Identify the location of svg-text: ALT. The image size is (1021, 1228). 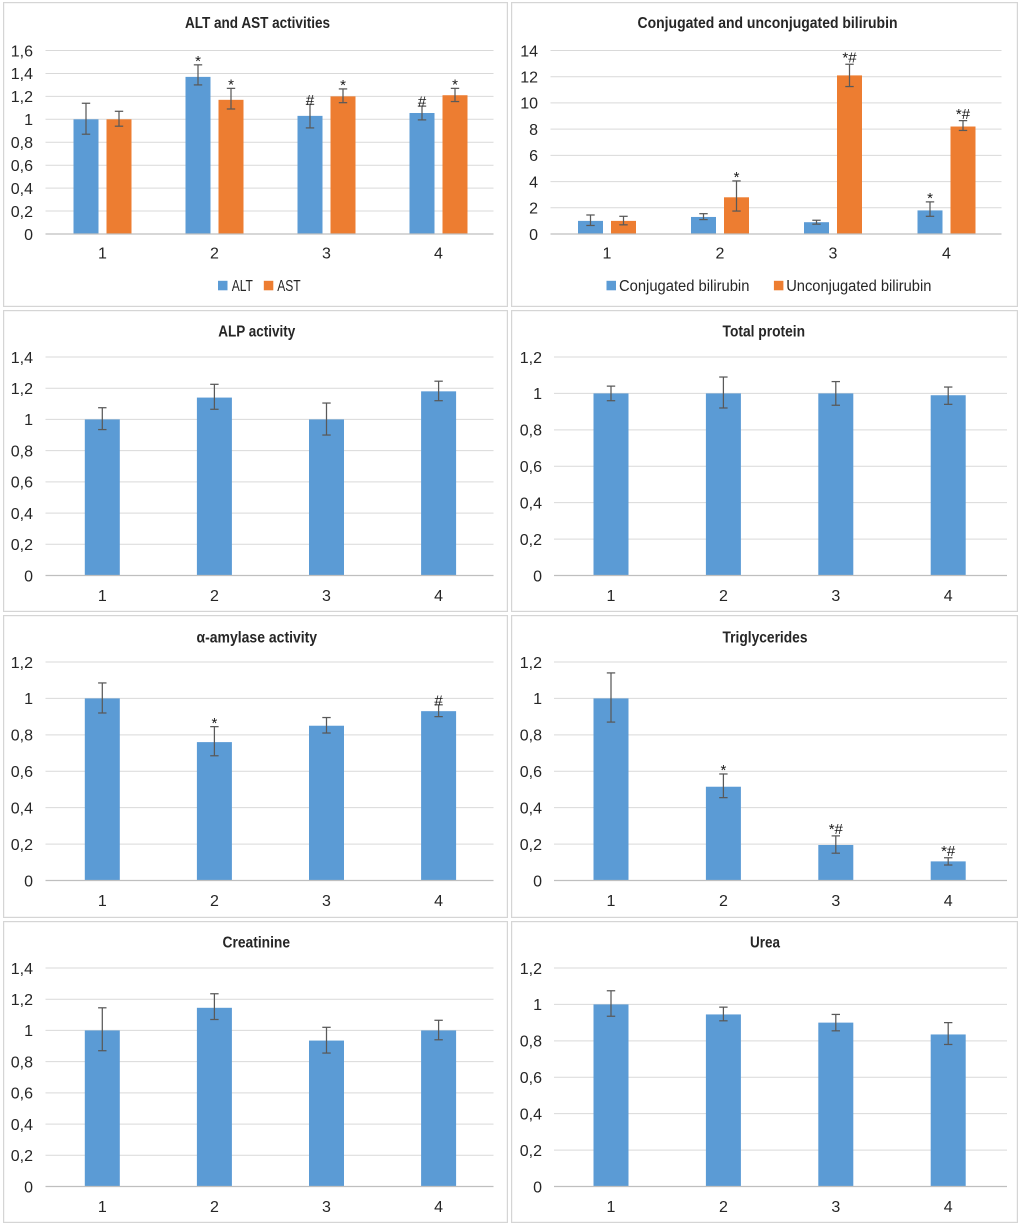
(243, 286).